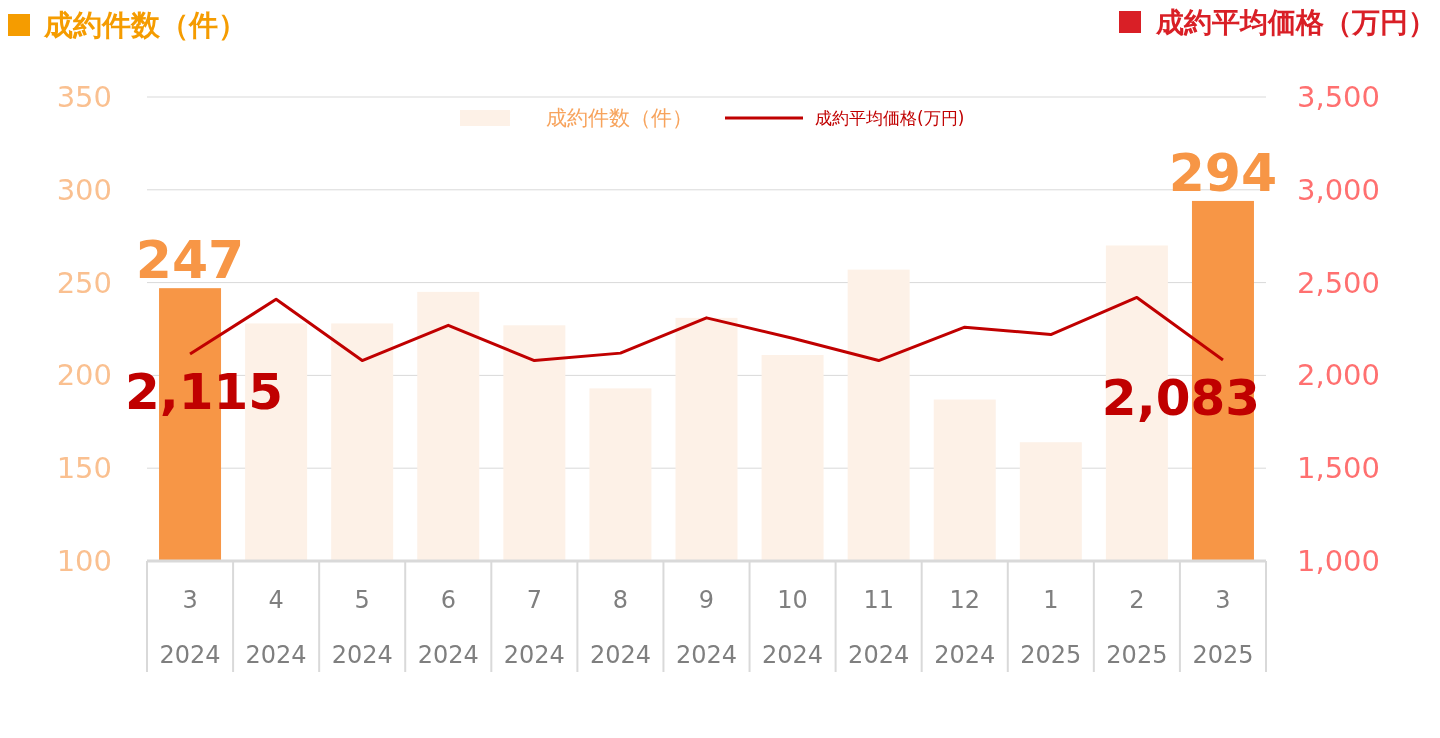 Image resolution: width=1440 pixels, height=738 pixels. Describe the element at coordinates (145, 25) in the screenshot. I see `y-axis-title: 成約件数（件）` at that location.